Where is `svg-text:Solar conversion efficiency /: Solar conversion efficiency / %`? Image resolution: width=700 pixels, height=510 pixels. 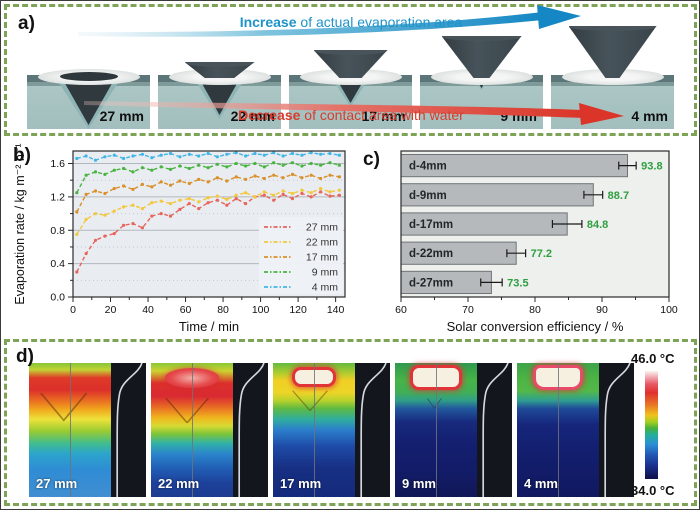 svg-text:Solar conversion efficiency /: Solar conversion efficiency / % is located at coordinates (535, 326).